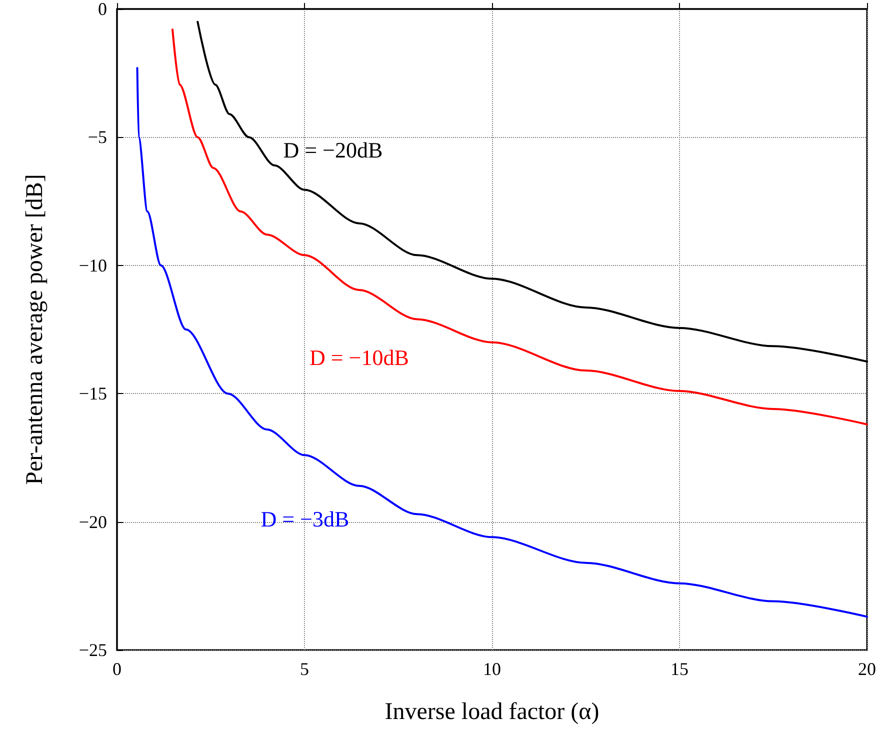 The image size is (882, 746). What do you see at coordinates (92, 522) in the screenshot?
I see `y-tick-label: −20` at bounding box center [92, 522].